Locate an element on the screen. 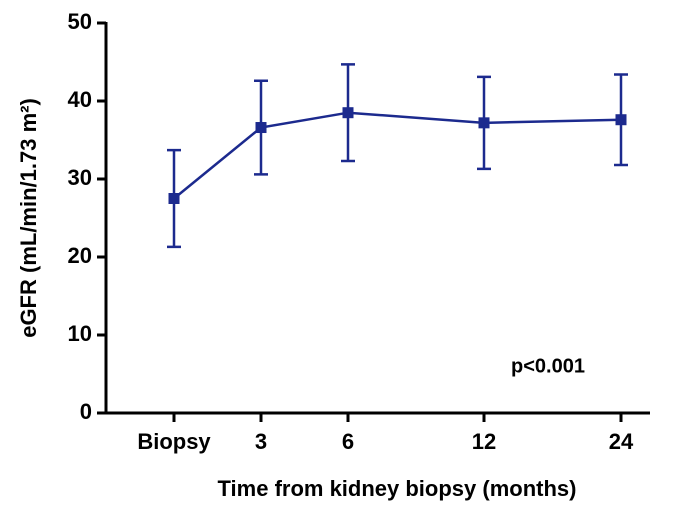 The width and height of the screenshot is (683, 508). y-tick-label: 10 is located at coordinates (80, 333).